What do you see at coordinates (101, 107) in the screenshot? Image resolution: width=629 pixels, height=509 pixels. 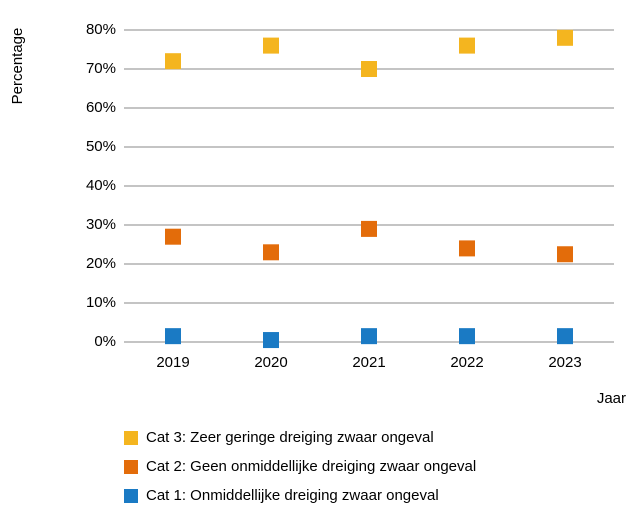 I see `y-tick-label: 60%` at bounding box center [101, 107].